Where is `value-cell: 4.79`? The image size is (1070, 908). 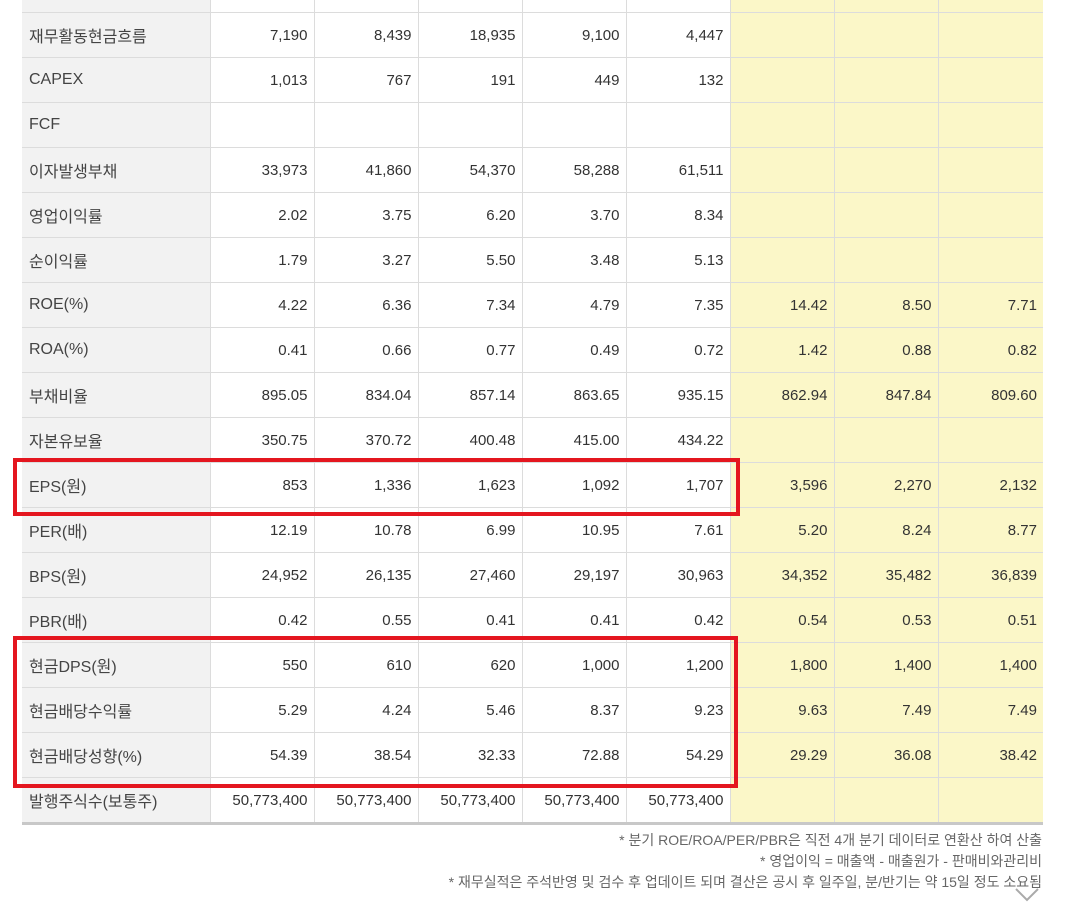
value-cell: 4.79 is located at coordinates (574, 305).